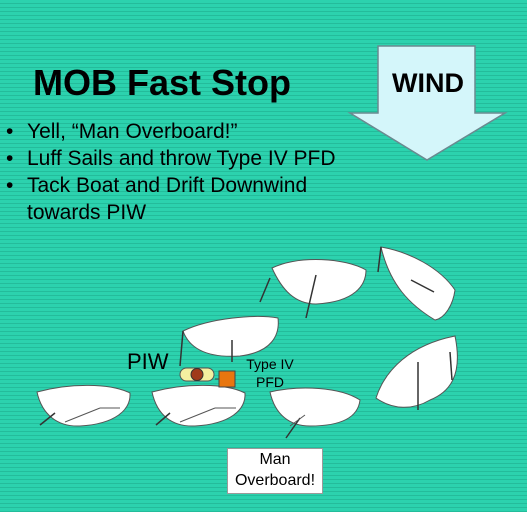  Describe the element at coordinates (270, 364) in the screenshot. I see `pfd-label-line1: Type IV` at that location.